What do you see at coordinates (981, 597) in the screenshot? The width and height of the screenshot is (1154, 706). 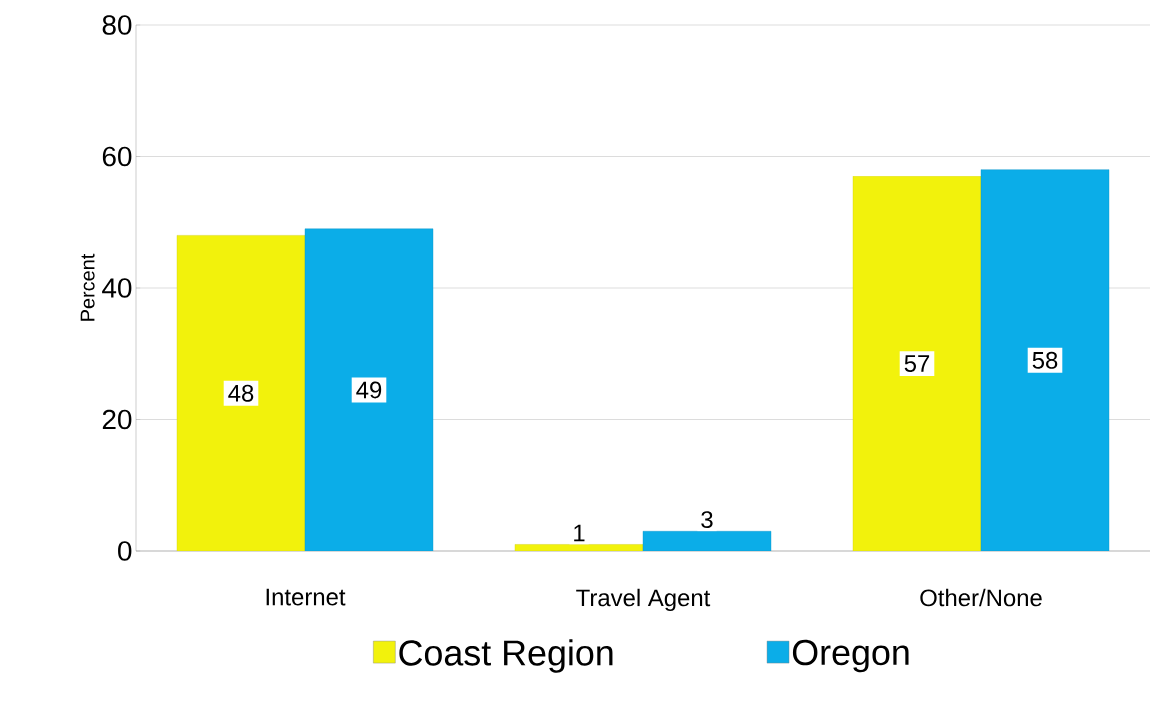 I see `x-tick-label: Other/None` at bounding box center [981, 597].